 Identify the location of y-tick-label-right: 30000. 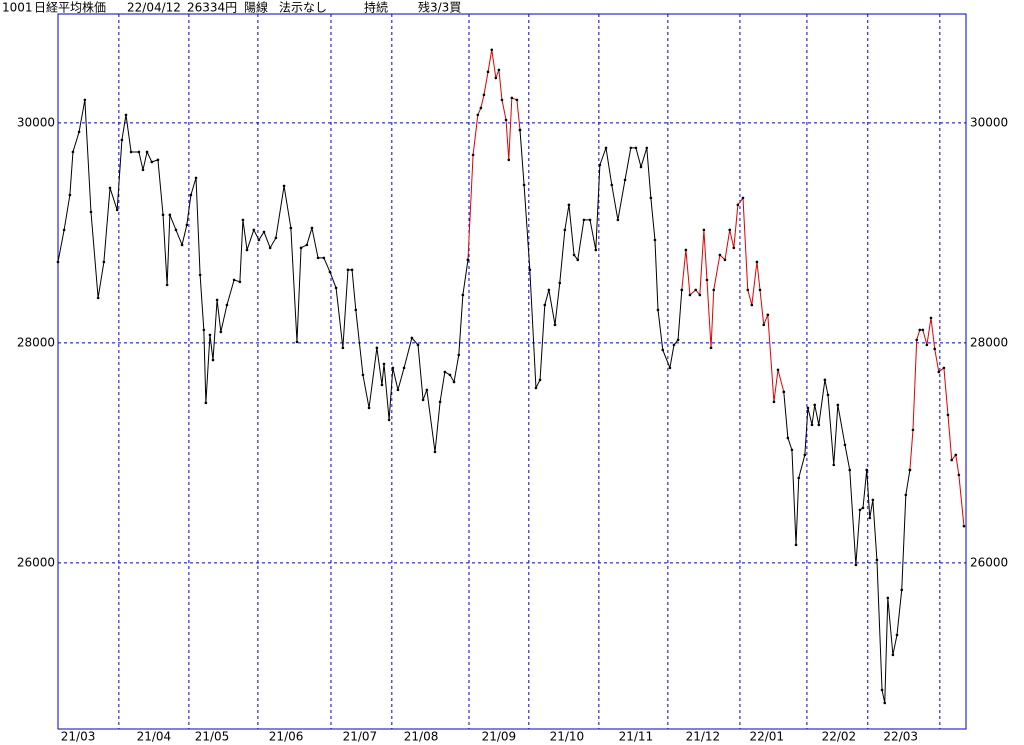
(989, 122).